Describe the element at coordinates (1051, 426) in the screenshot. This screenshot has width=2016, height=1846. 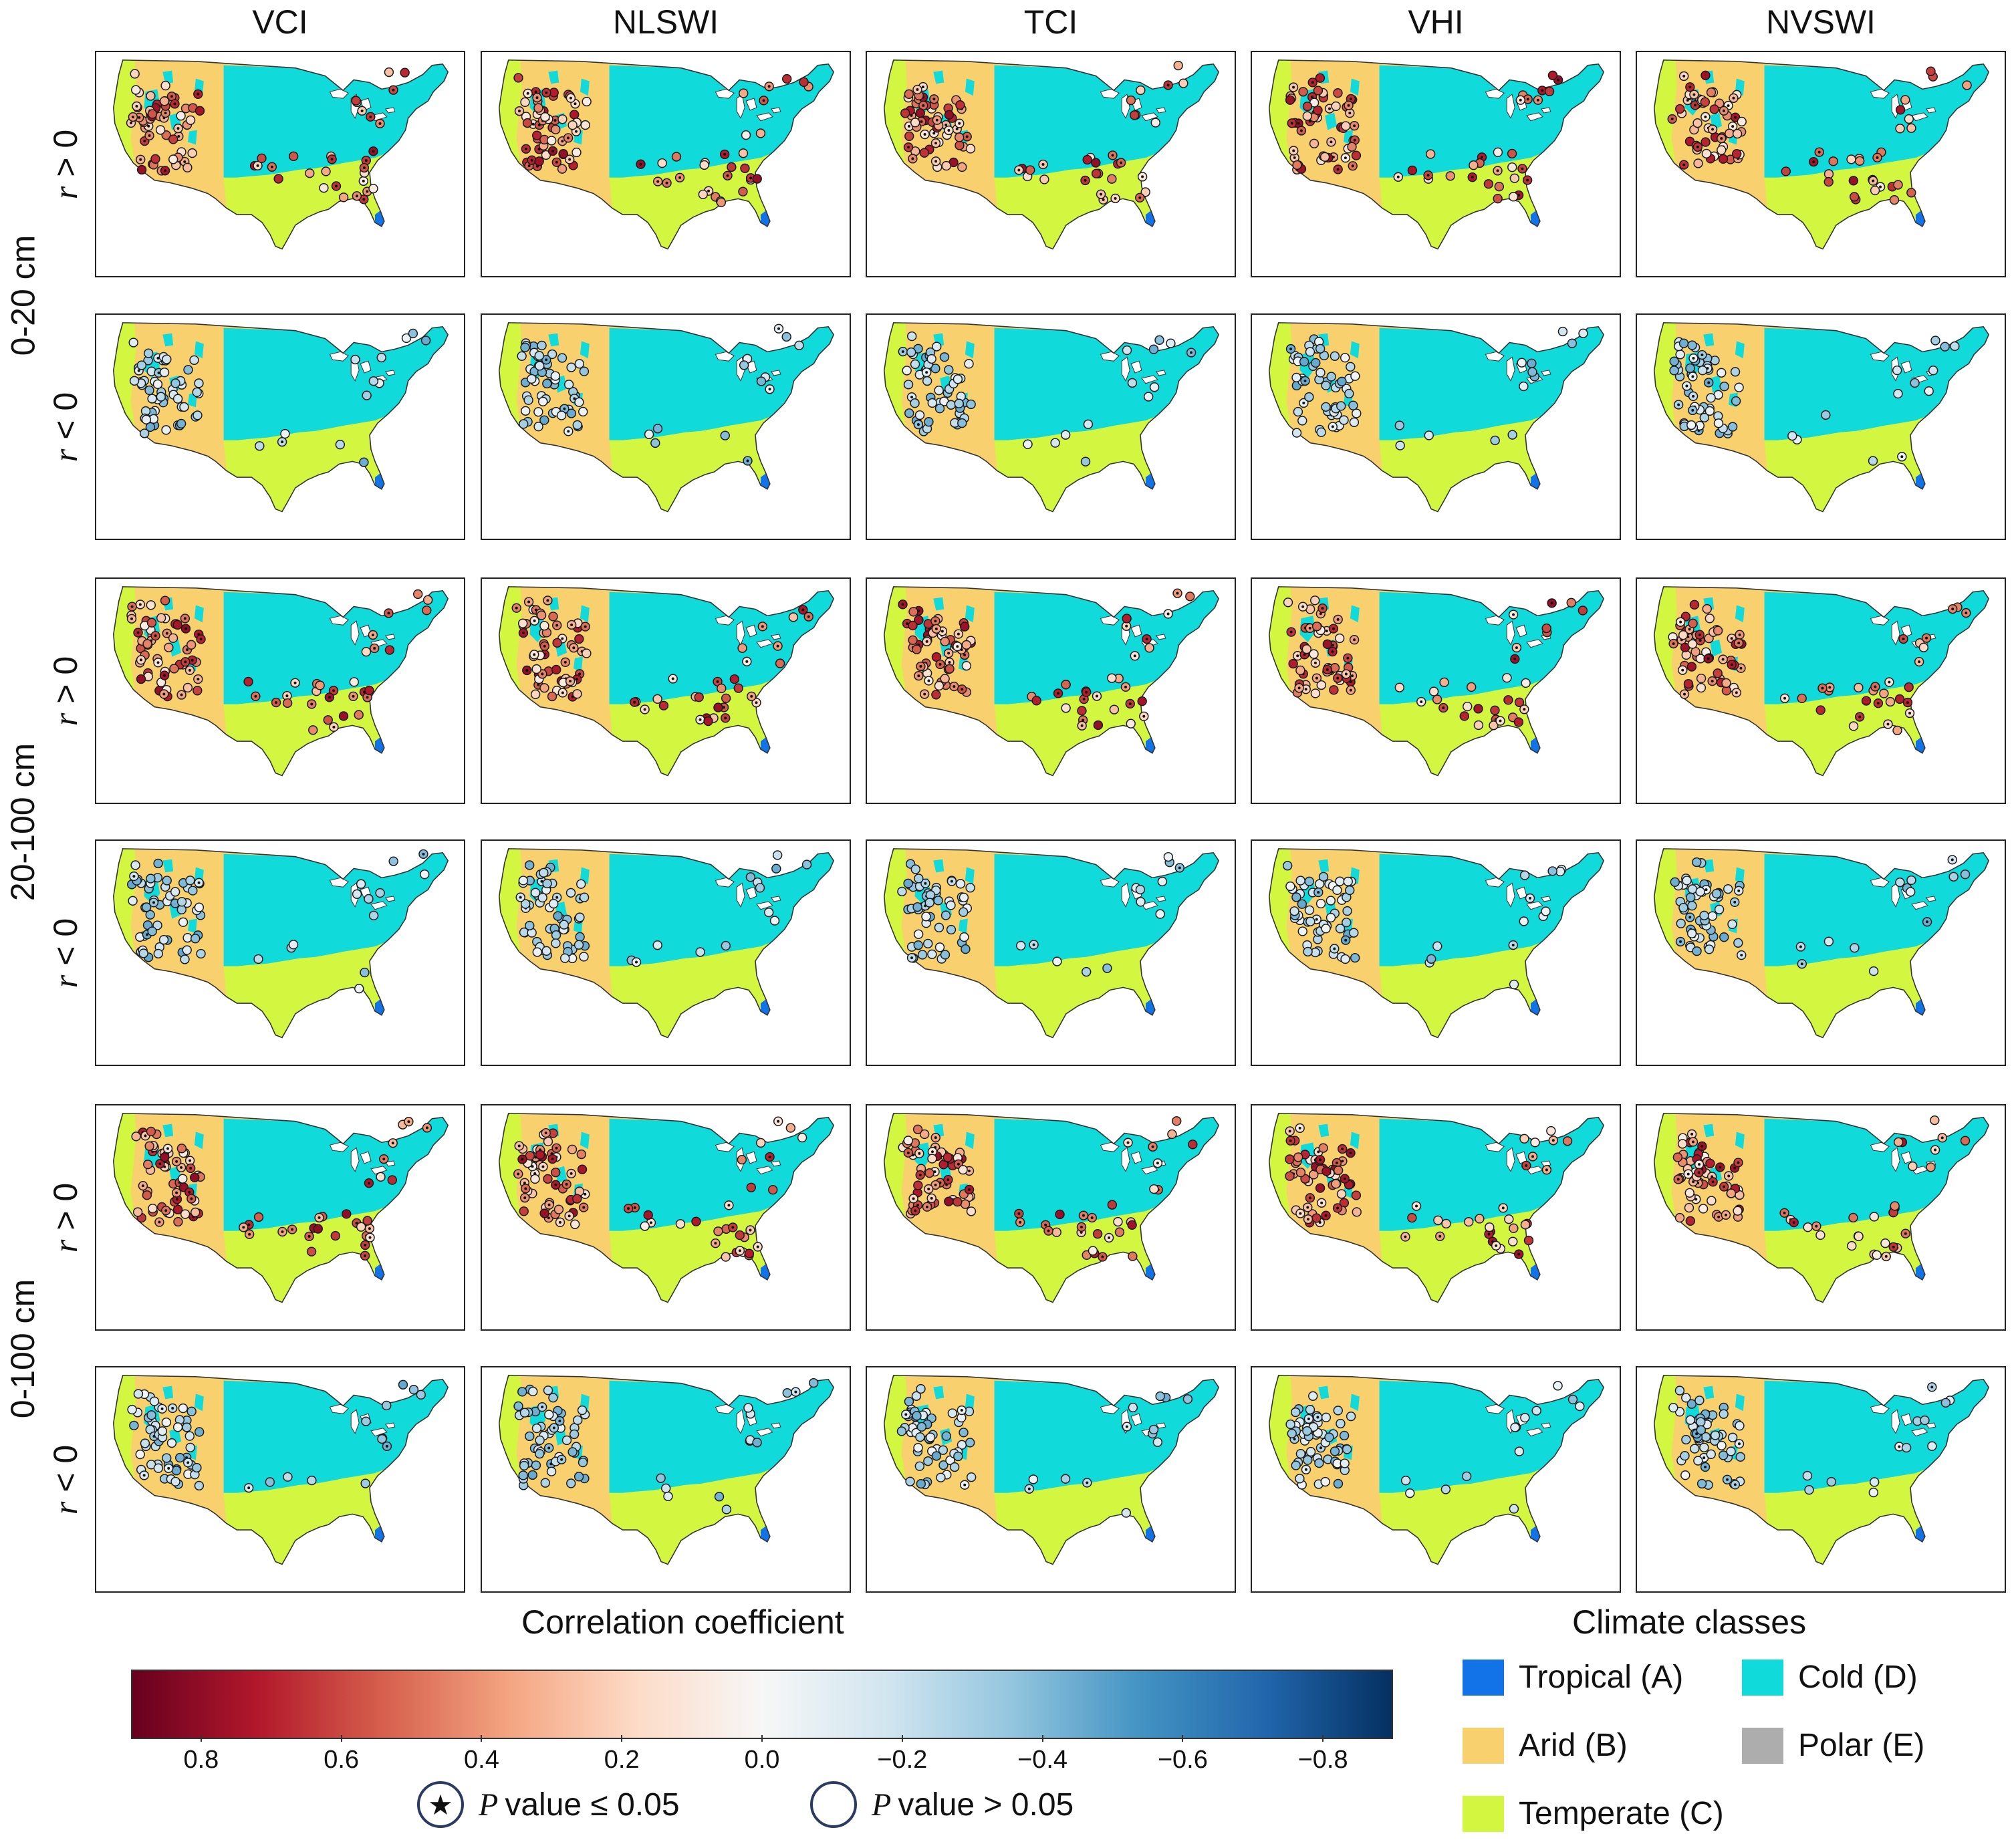
I see `map-panel-tci-neg` at that location.